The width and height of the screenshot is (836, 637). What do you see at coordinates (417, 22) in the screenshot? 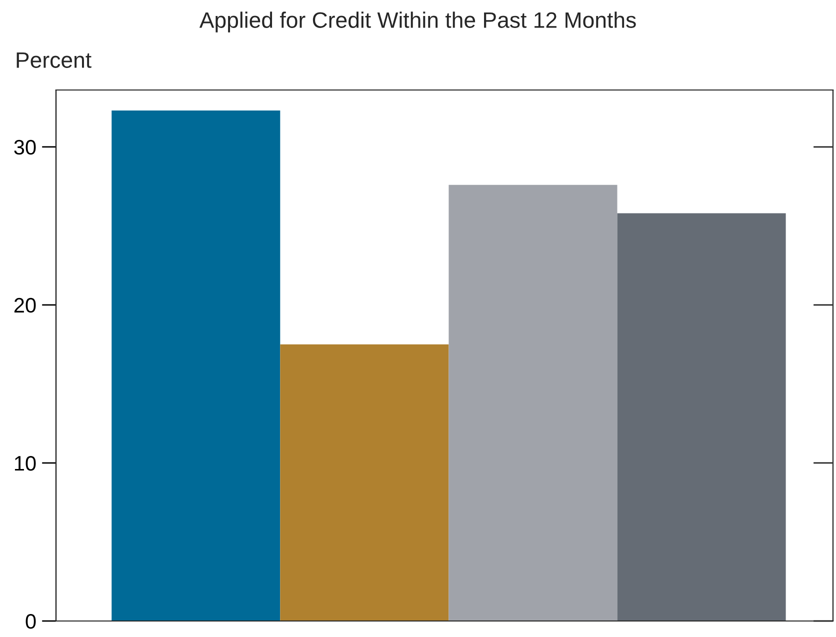
I see `chart-title: Applied for Credit Within the Past 12 Months` at bounding box center [417, 22].